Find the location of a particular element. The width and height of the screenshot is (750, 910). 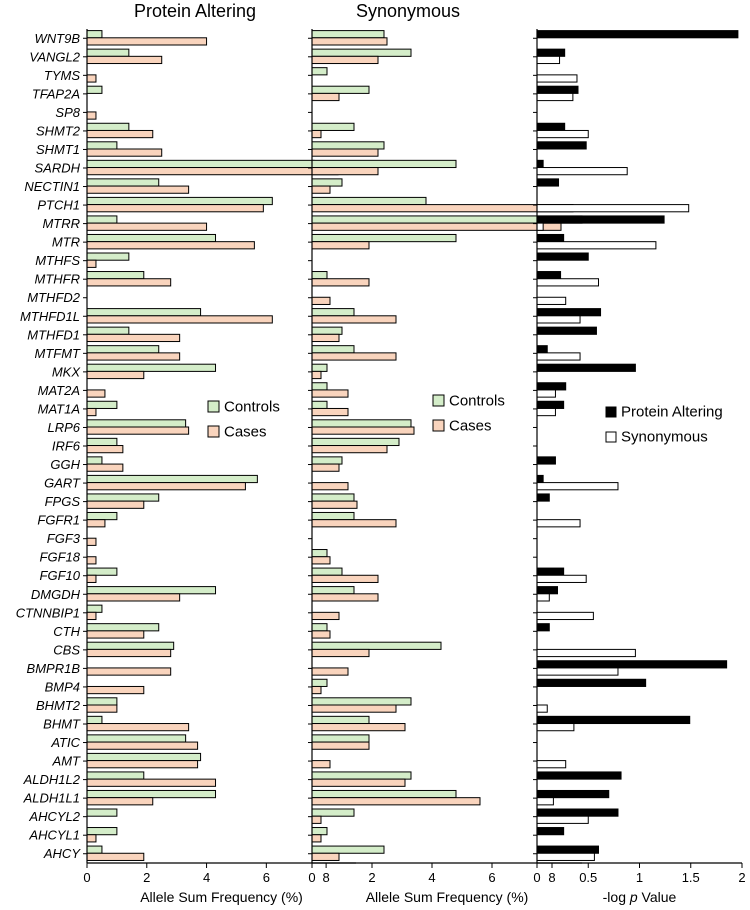

bar-cases-cth is located at coordinates (321, 634).